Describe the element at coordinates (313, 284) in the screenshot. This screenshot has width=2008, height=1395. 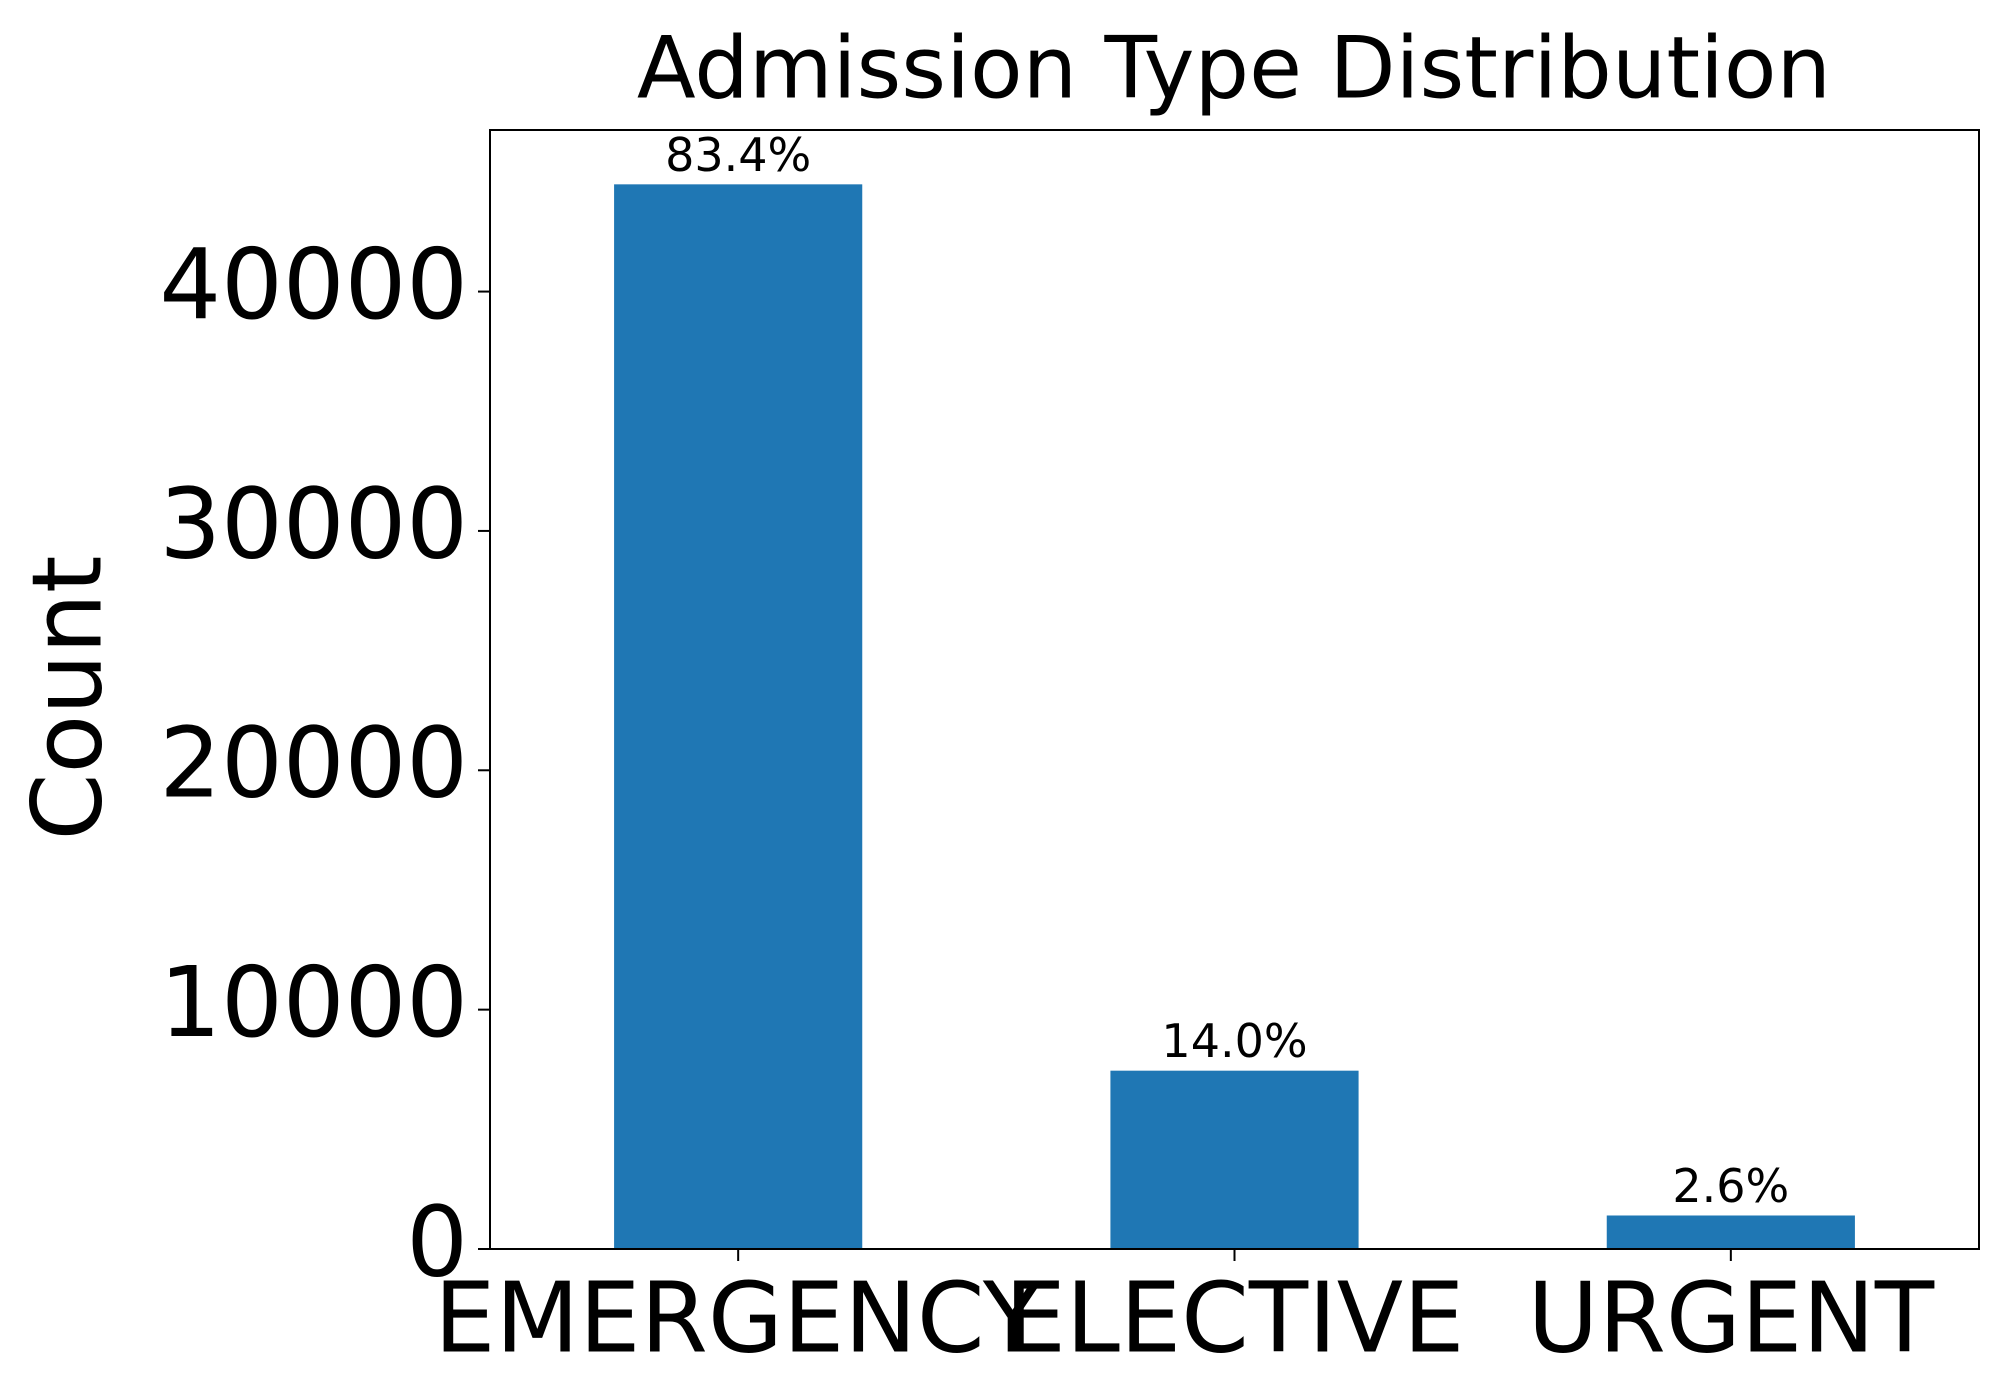
I see `y-tick-label: 40000` at that location.